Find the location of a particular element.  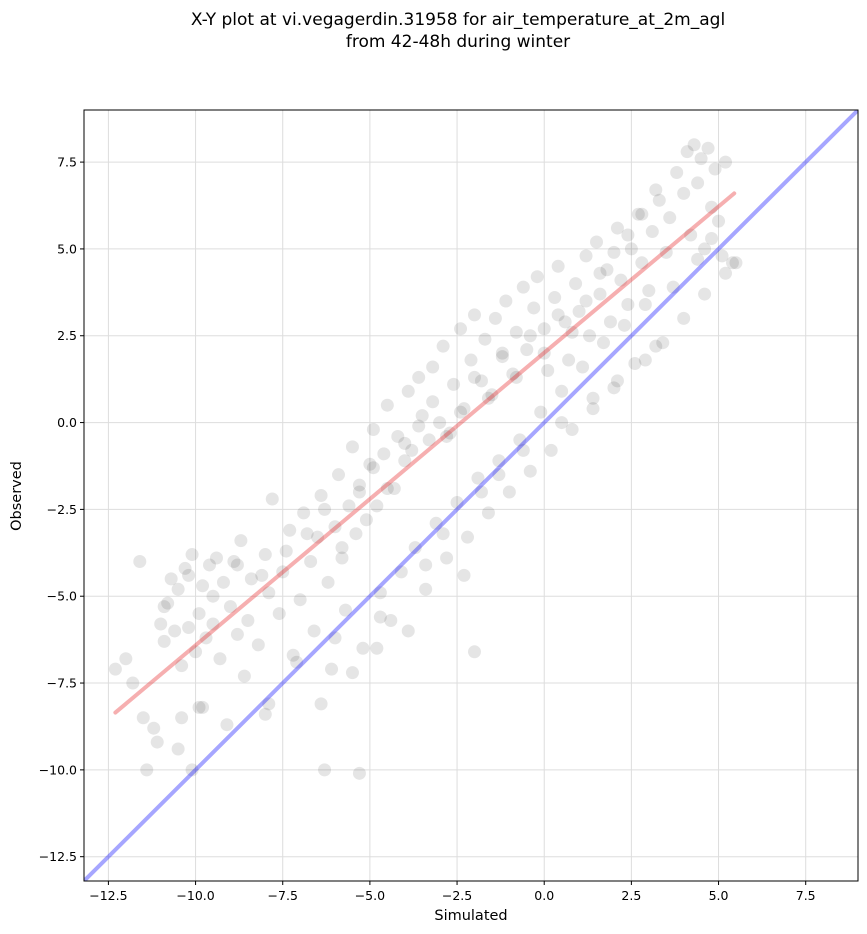

x-tick-label: 0.0 is located at coordinates (544, 895).